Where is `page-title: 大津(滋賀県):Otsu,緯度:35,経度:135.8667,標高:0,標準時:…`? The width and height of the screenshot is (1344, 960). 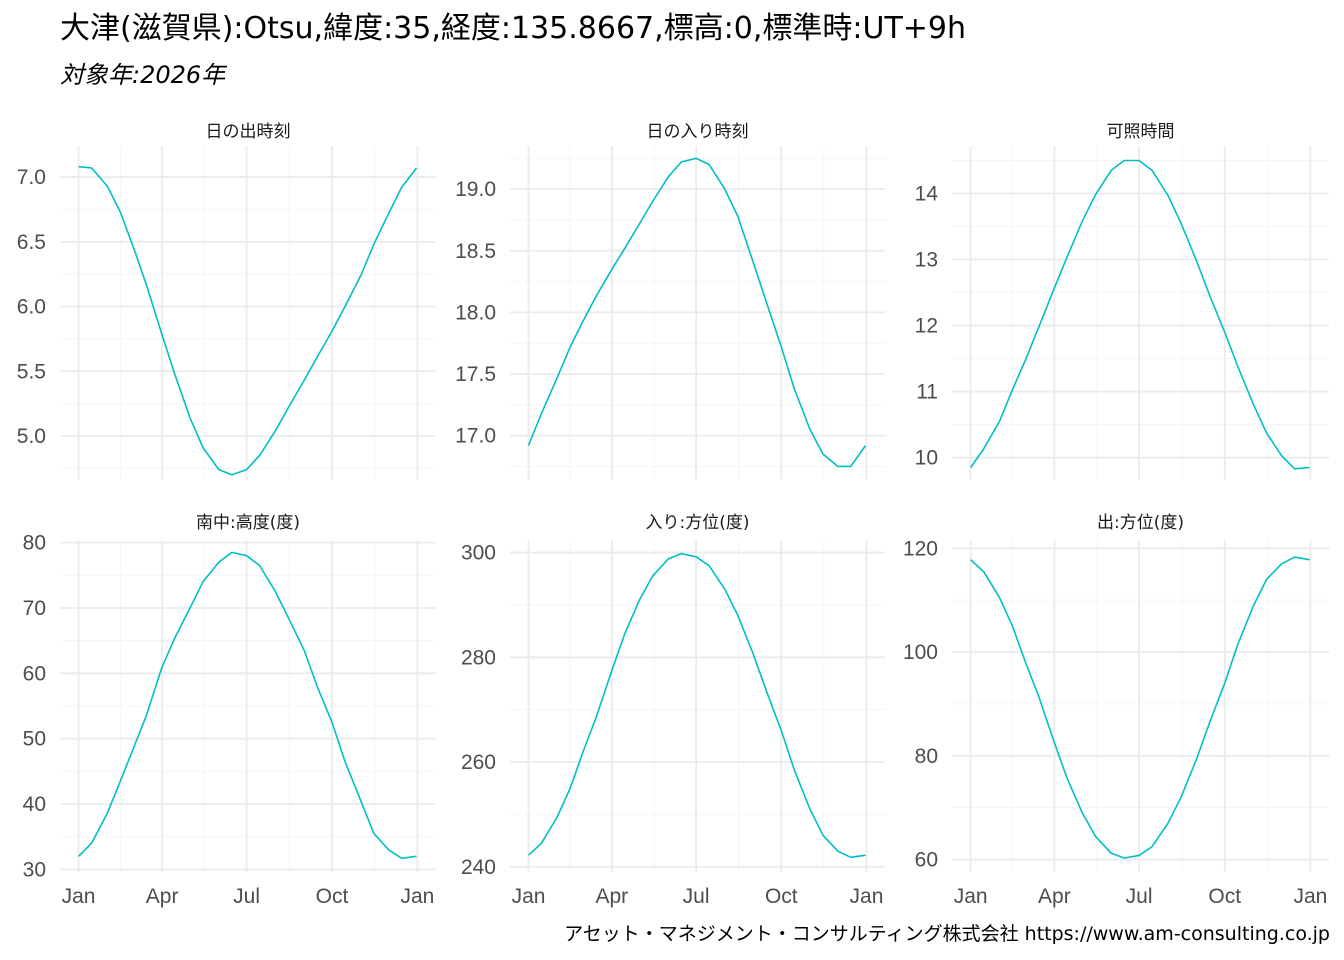
page-title: 大津(滋賀県):Otsu,緯度:35,経度:135.8667,標高:0,標準時:… is located at coordinates (513, 28).